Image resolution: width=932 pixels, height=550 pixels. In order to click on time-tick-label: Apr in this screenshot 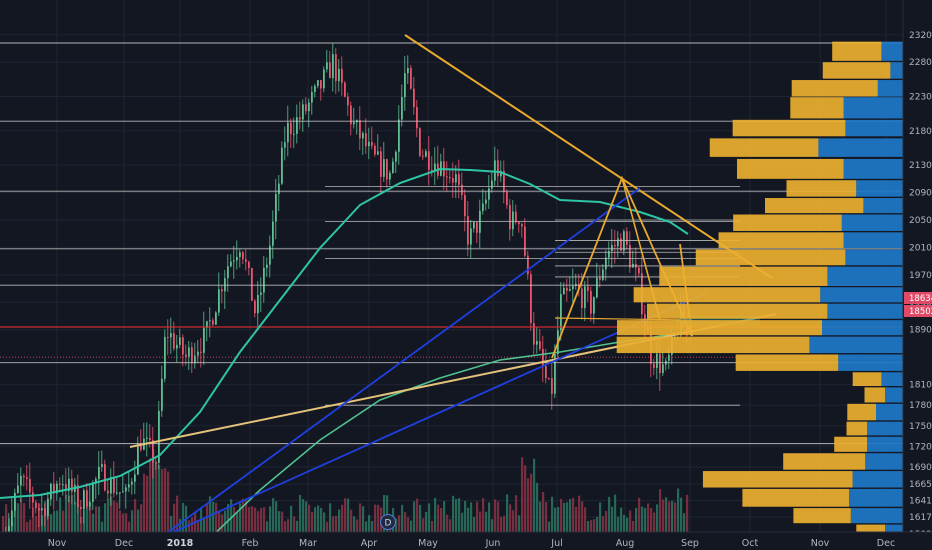, I will do `click(369, 543)`.